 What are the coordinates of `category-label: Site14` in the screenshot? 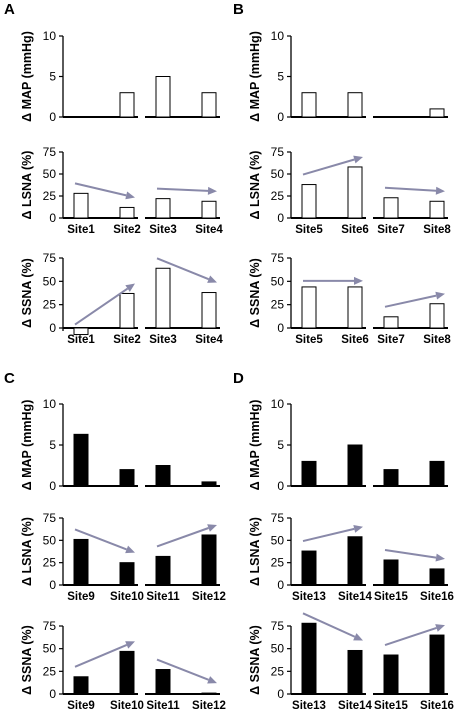 It's located at (355, 706).